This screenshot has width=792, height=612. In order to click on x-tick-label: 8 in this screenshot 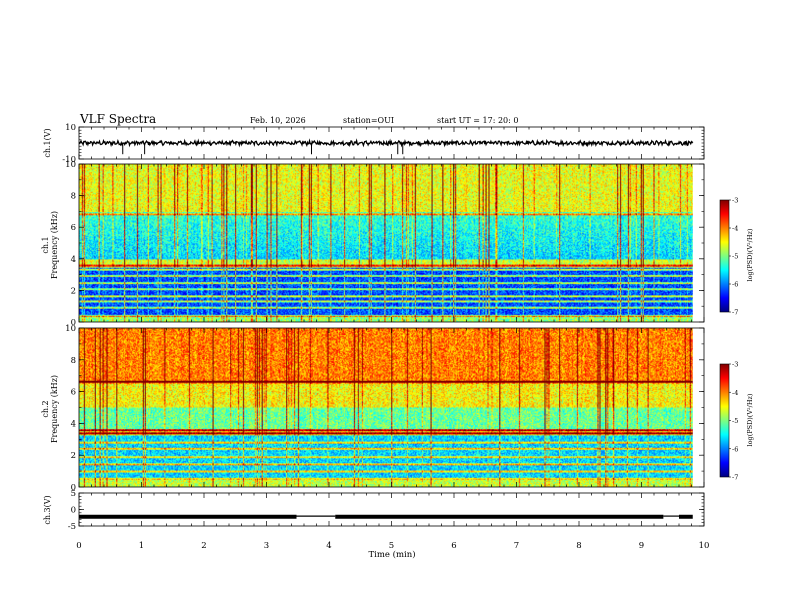, I will do `click(578, 546)`.